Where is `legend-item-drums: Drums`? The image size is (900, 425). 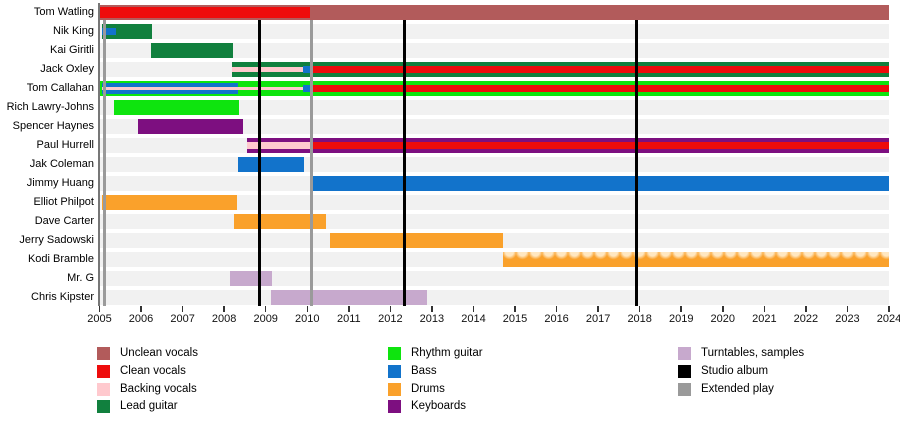
legend-item-drums: Drums is located at coordinates (508, 389).